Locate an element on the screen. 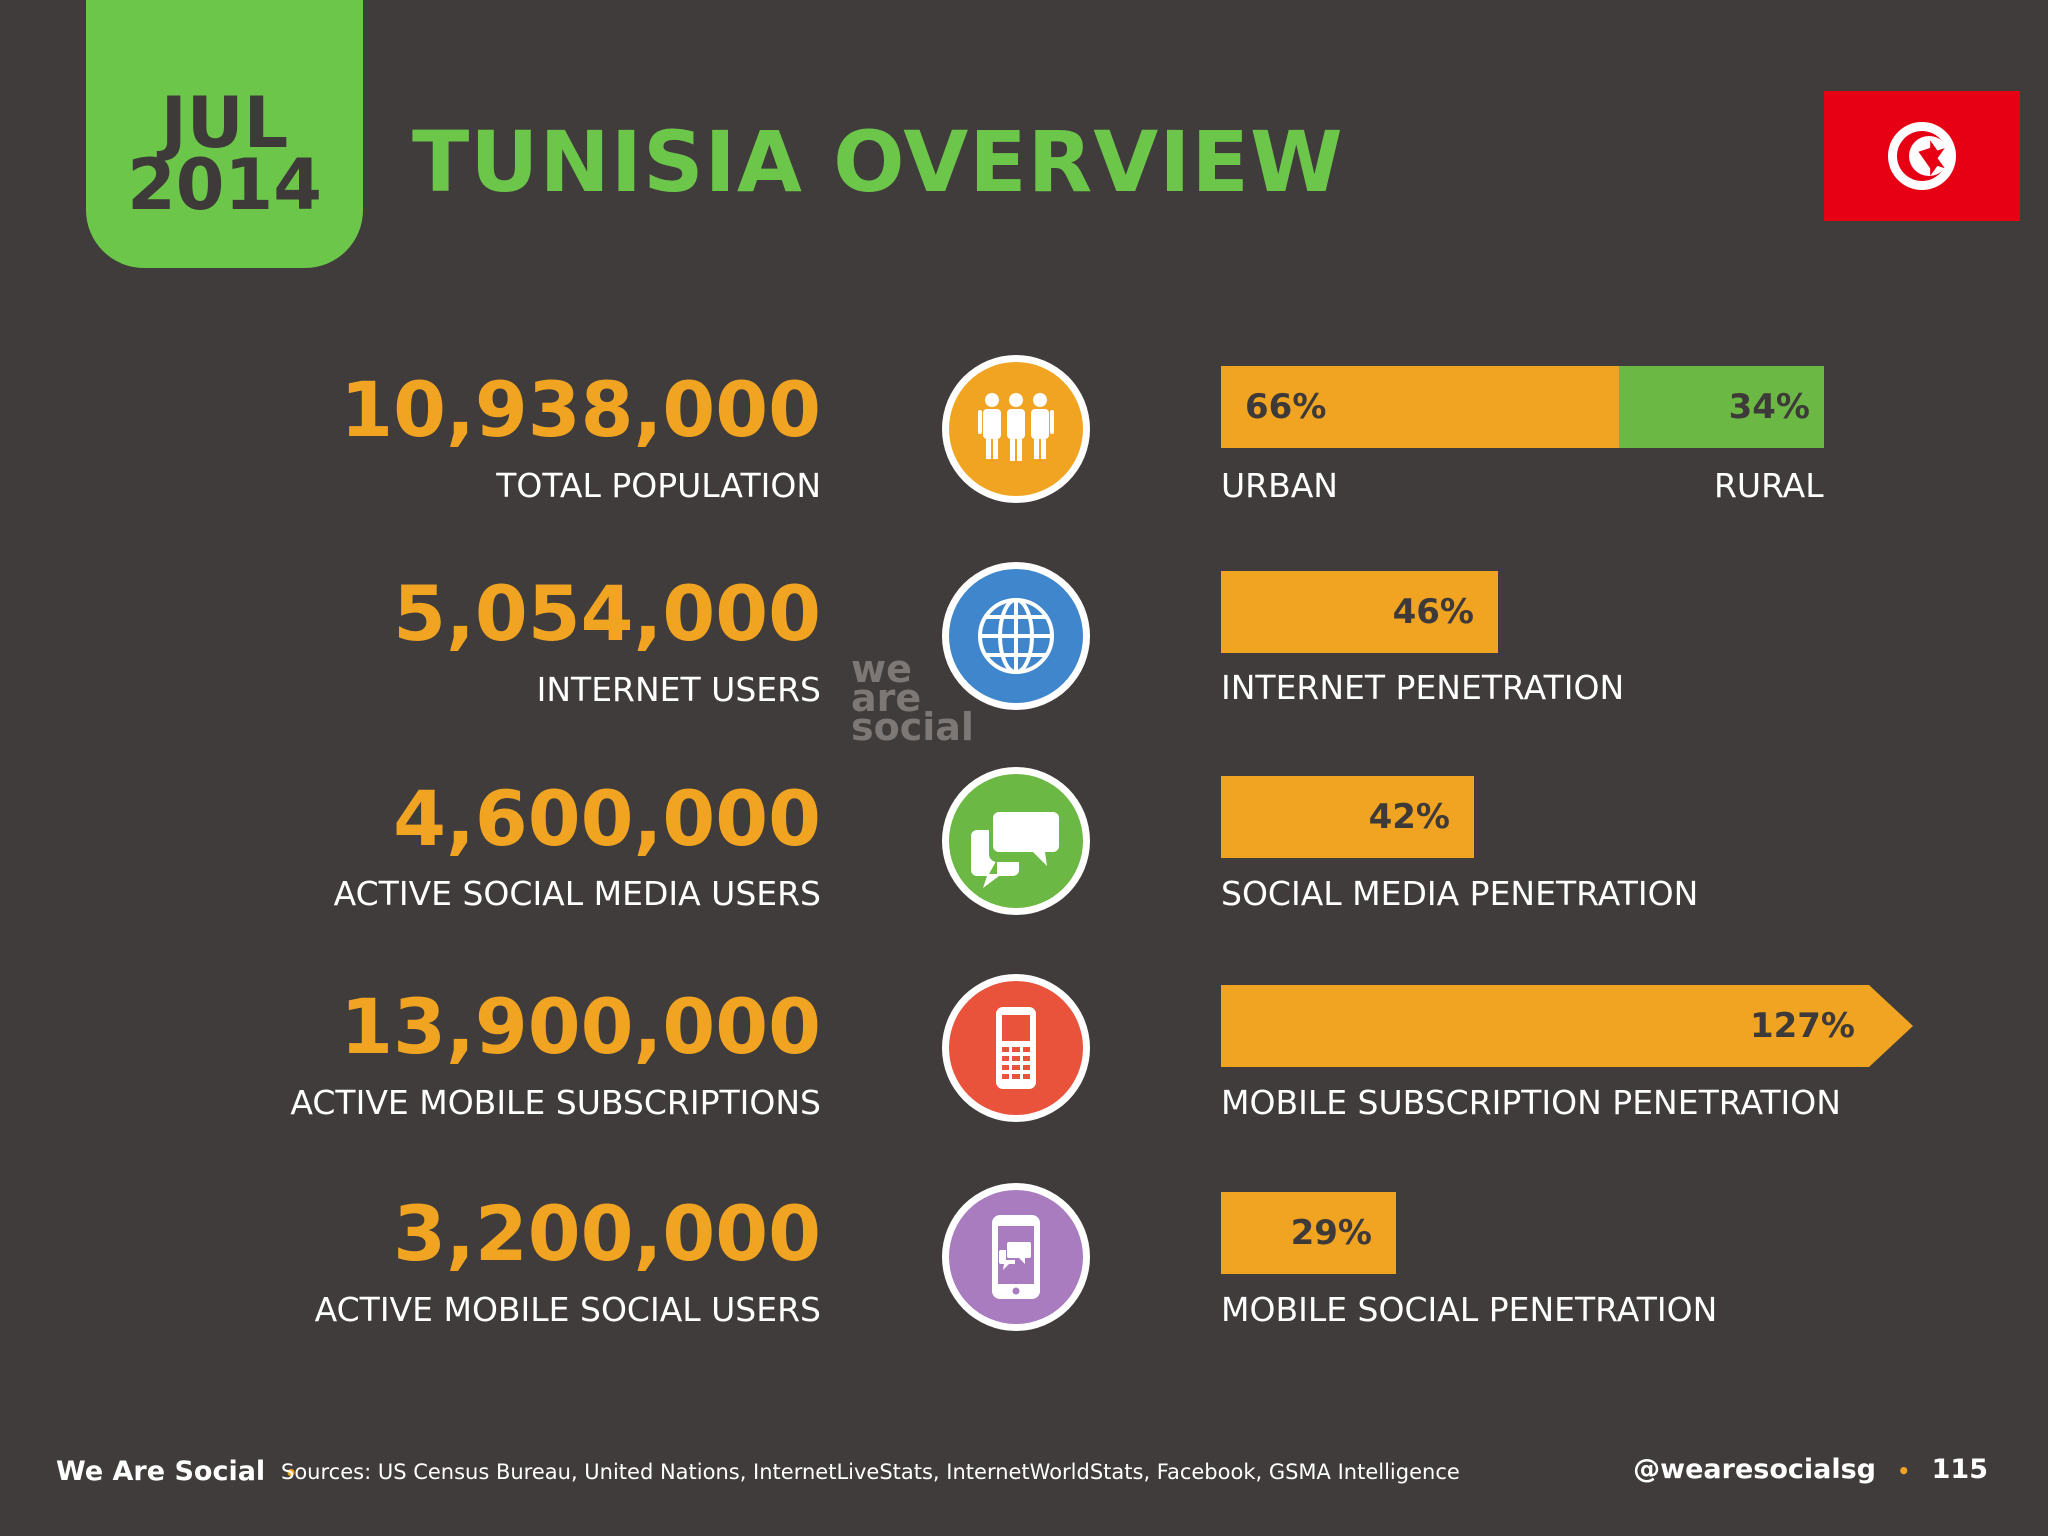 The image size is (2048, 1536). footer-brand-text: We Are Social is located at coordinates (161, 1471).